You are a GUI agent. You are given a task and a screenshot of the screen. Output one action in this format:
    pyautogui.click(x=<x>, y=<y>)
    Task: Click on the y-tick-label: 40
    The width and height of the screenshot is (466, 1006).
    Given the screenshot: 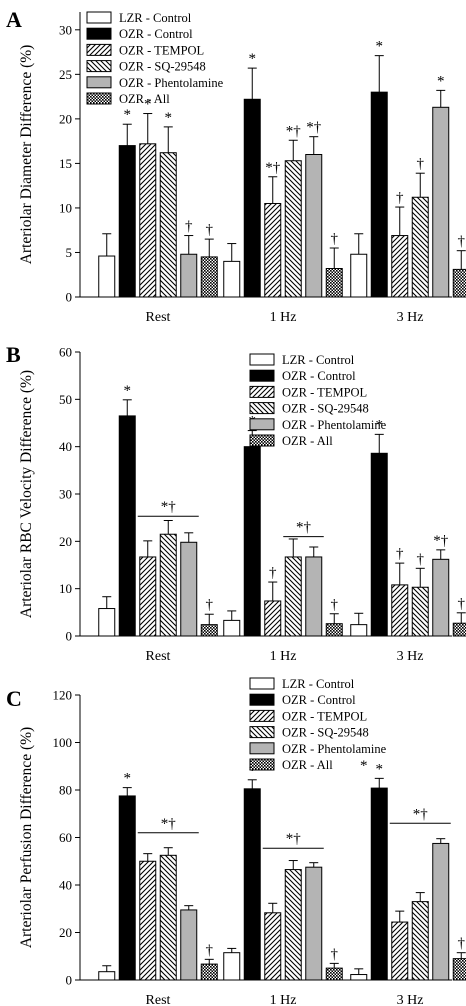 What is the action you would take?
    pyautogui.click(x=65, y=446)
    